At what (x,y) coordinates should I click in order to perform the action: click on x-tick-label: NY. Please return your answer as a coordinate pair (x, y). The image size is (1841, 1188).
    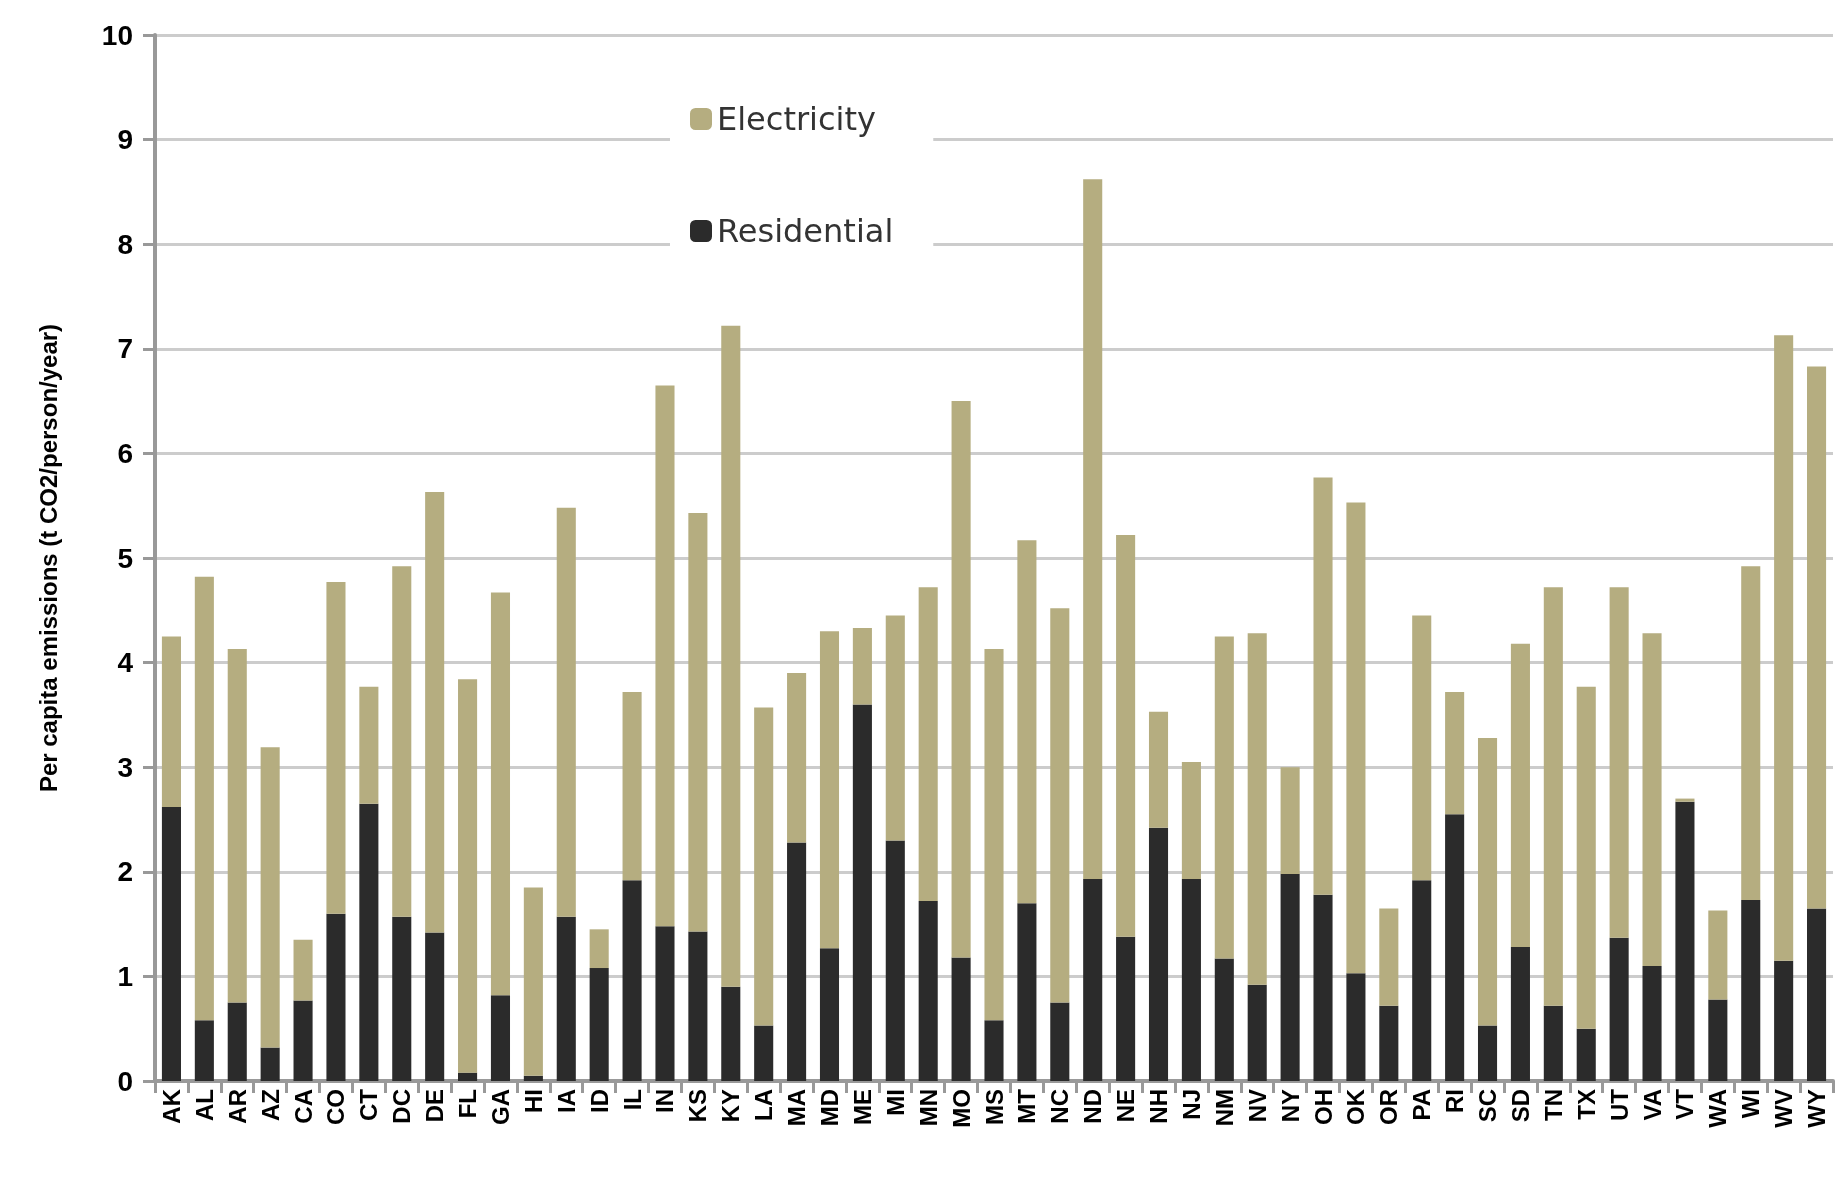
    Looking at the image, I should click on (1290, 1106).